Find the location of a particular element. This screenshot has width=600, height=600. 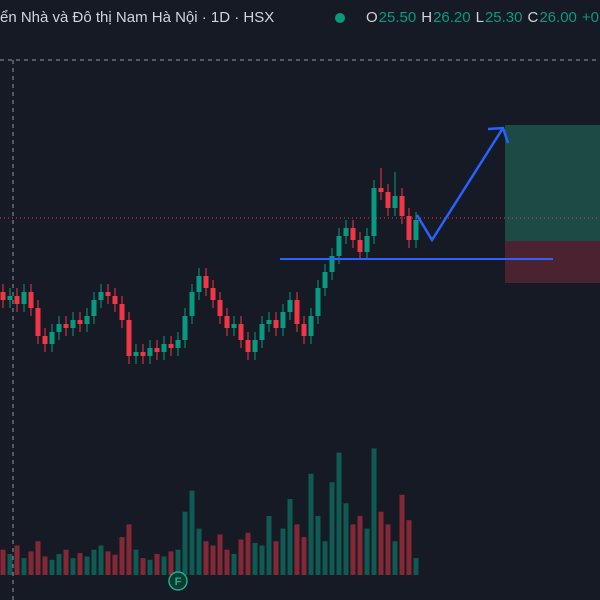

arrow-head is located at coordinates (498, 135).